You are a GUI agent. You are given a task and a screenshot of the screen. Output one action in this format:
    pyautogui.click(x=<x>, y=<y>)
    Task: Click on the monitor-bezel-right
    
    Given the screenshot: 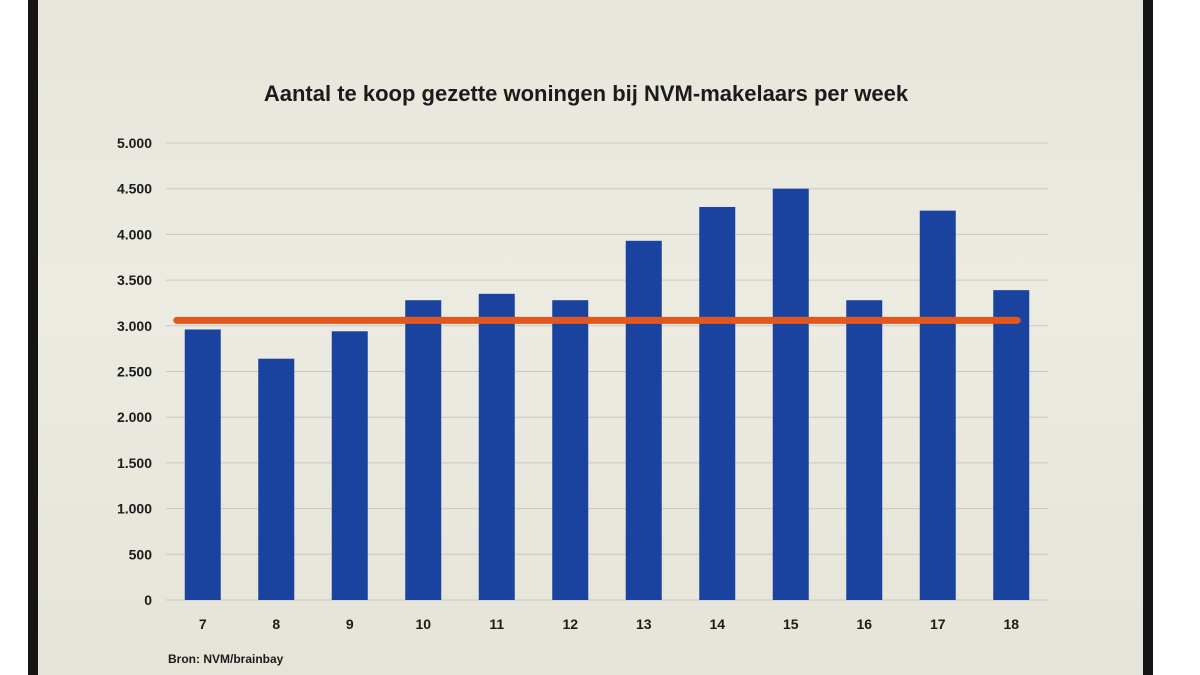 What is the action you would take?
    pyautogui.click(x=1148, y=337)
    